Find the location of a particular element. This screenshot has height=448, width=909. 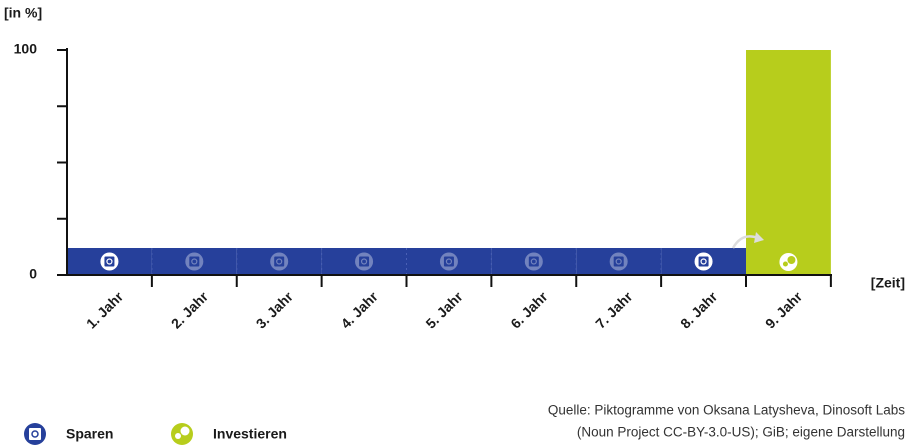

x-tick-label: 1. Jahr is located at coordinates (105, 310).